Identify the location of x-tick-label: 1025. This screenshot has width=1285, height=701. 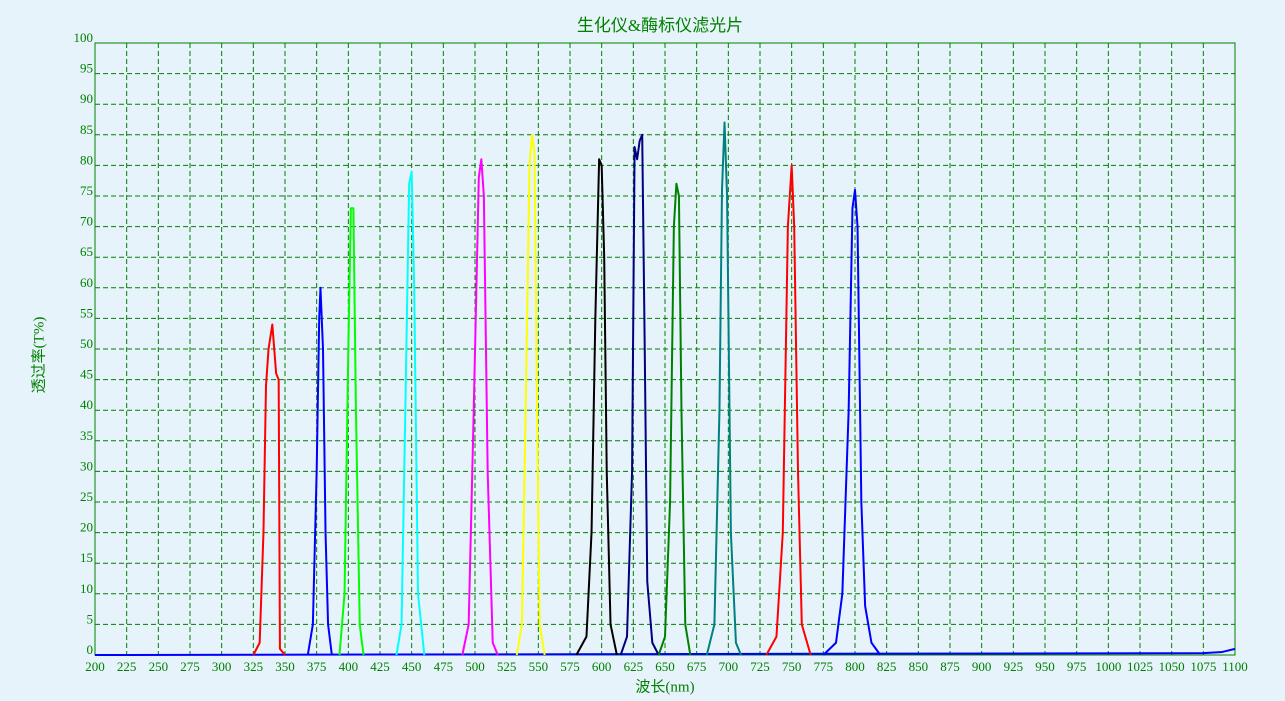
(1140, 666).